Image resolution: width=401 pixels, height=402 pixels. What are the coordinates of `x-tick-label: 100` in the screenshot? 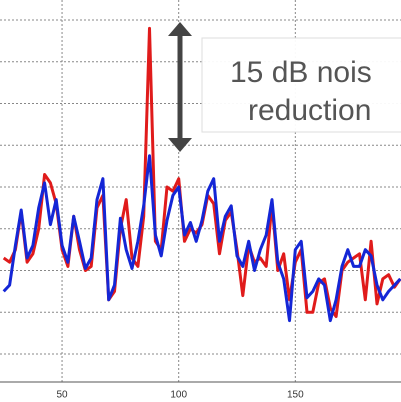 It's located at (178, 395).